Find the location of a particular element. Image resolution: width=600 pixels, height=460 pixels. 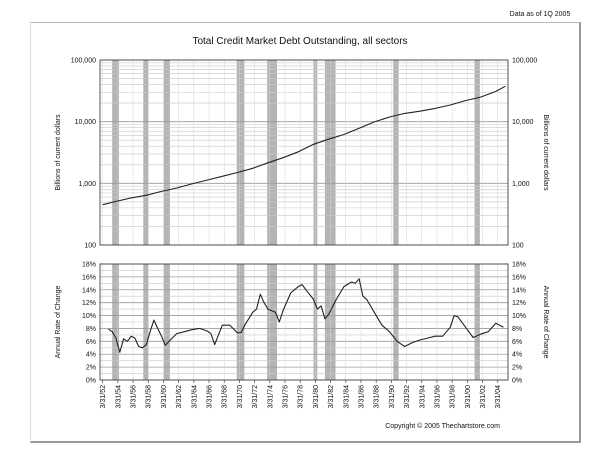

y-tick-label-right: 6% is located at coordinates (517, 342).